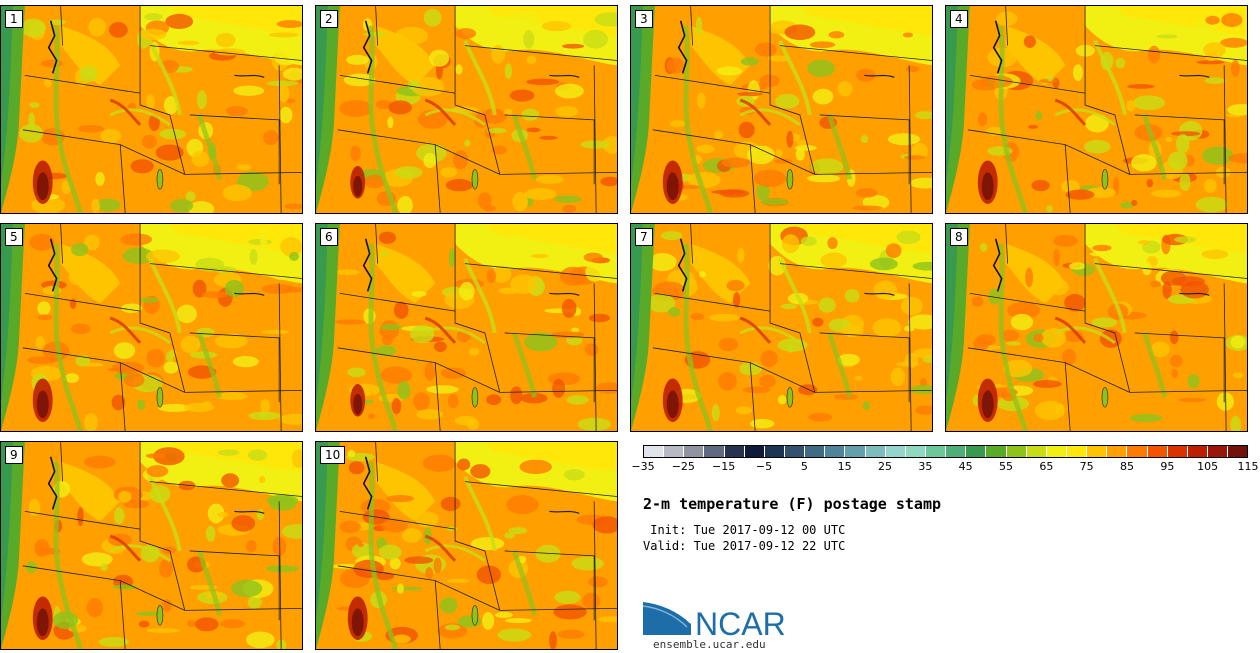 This screenshot has height=653, width=1260. I want to click on ncar-logo: NCAR, so click(714, 619).